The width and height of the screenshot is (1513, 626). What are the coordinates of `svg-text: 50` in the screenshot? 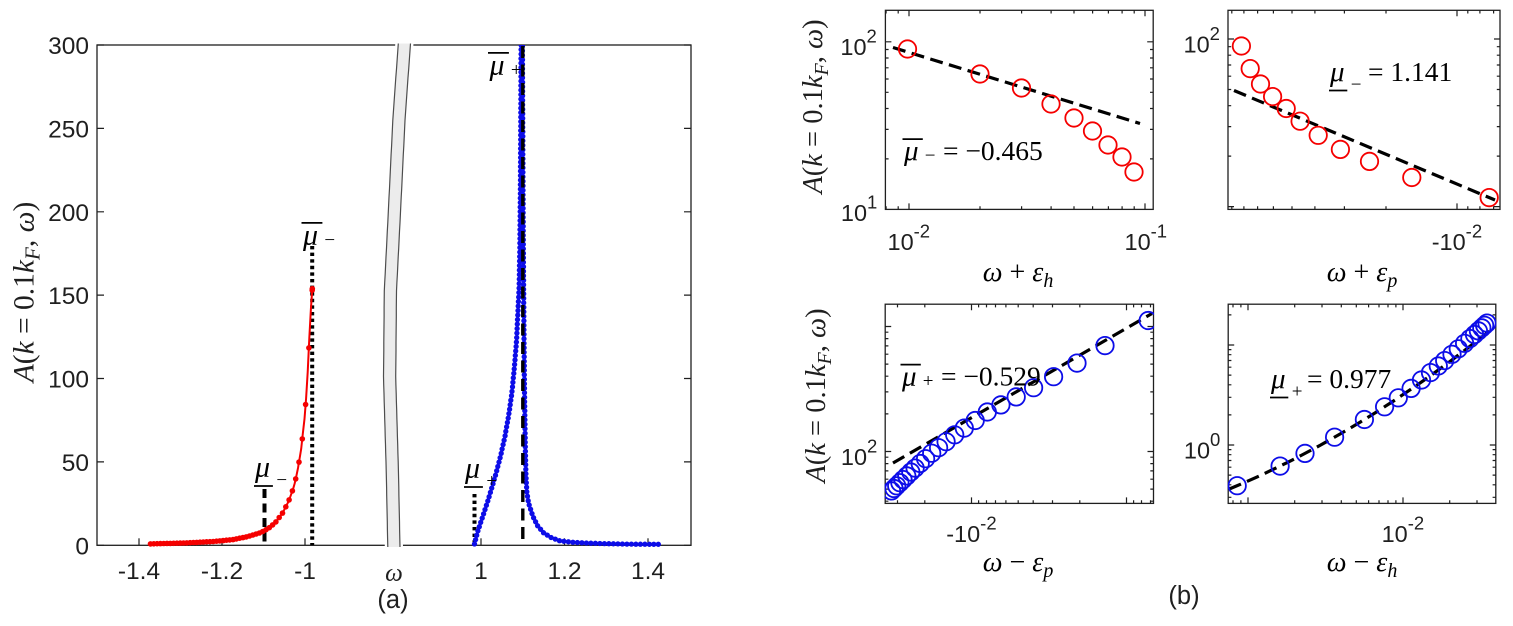 It's located at (75, 463).